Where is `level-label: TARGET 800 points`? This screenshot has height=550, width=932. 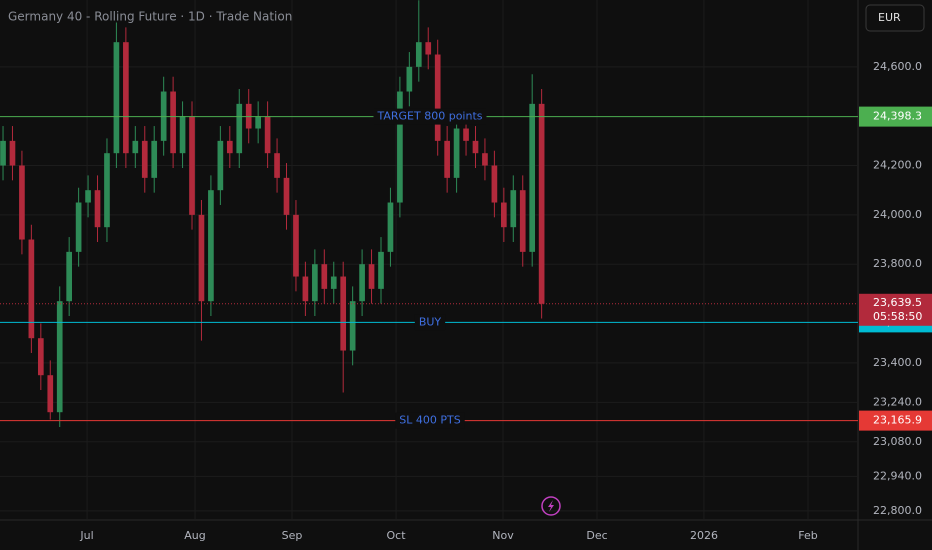
level-label: TARGET 800 points is located at coordinates (430, 116).